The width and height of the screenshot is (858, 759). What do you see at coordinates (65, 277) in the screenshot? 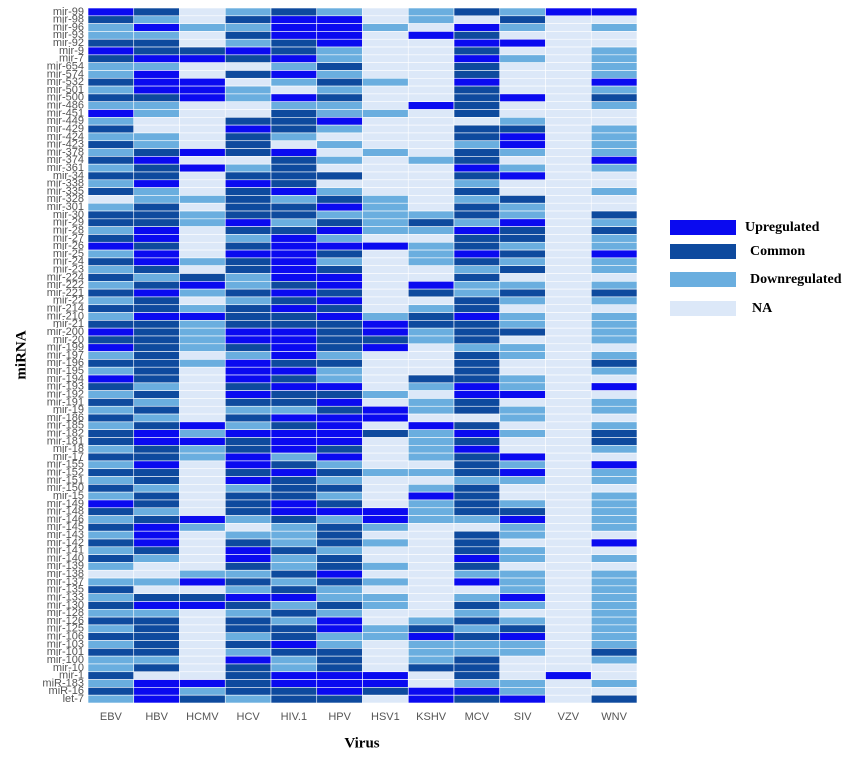
I see `y-tick-label: mir-224` at bounding box center [65, 277].